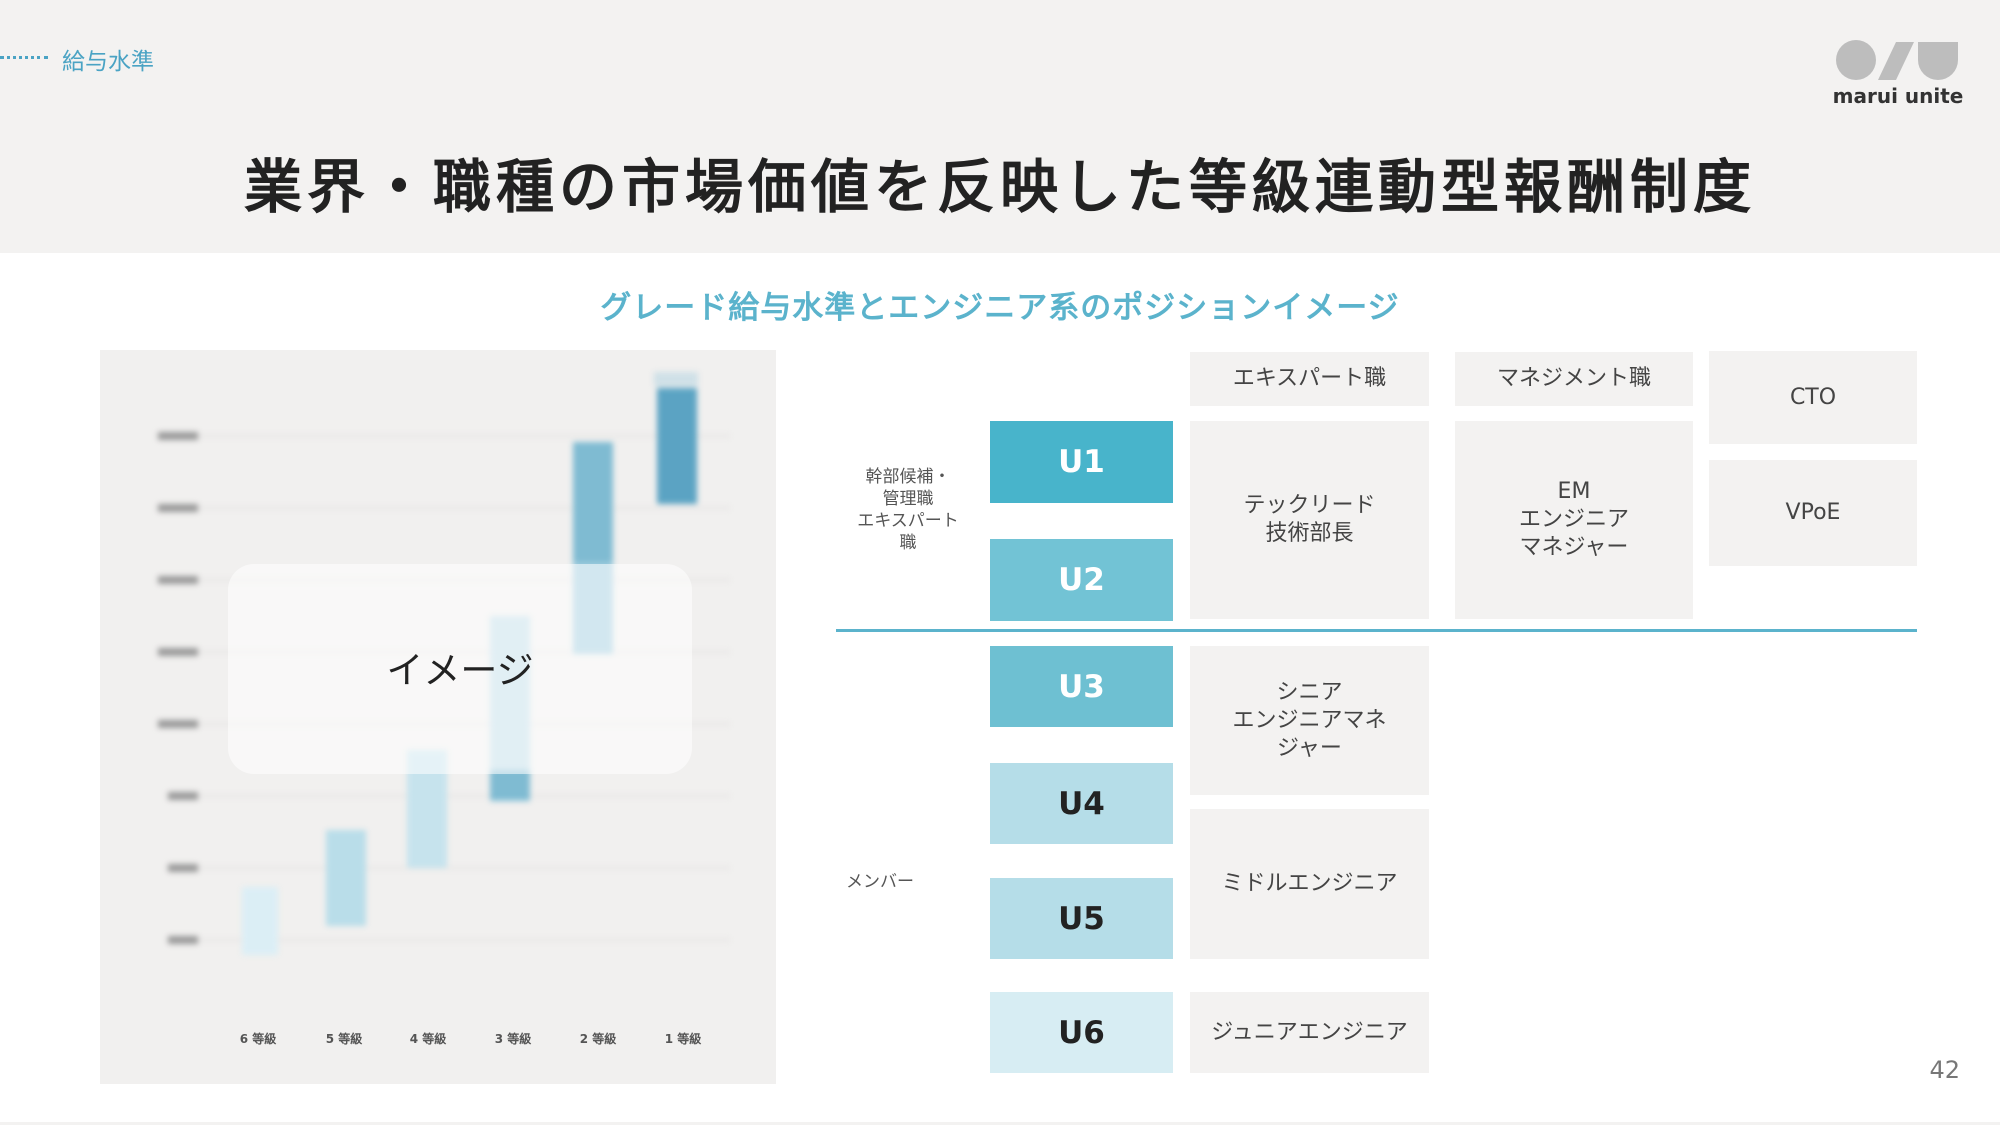 This screenshot has height=1125, width=2000. What do you see at coordinates (1309, 520) in the screenshot?
I see `tech-lead-cell: テックリード 技術部長` at bounding box center [1309, 520].